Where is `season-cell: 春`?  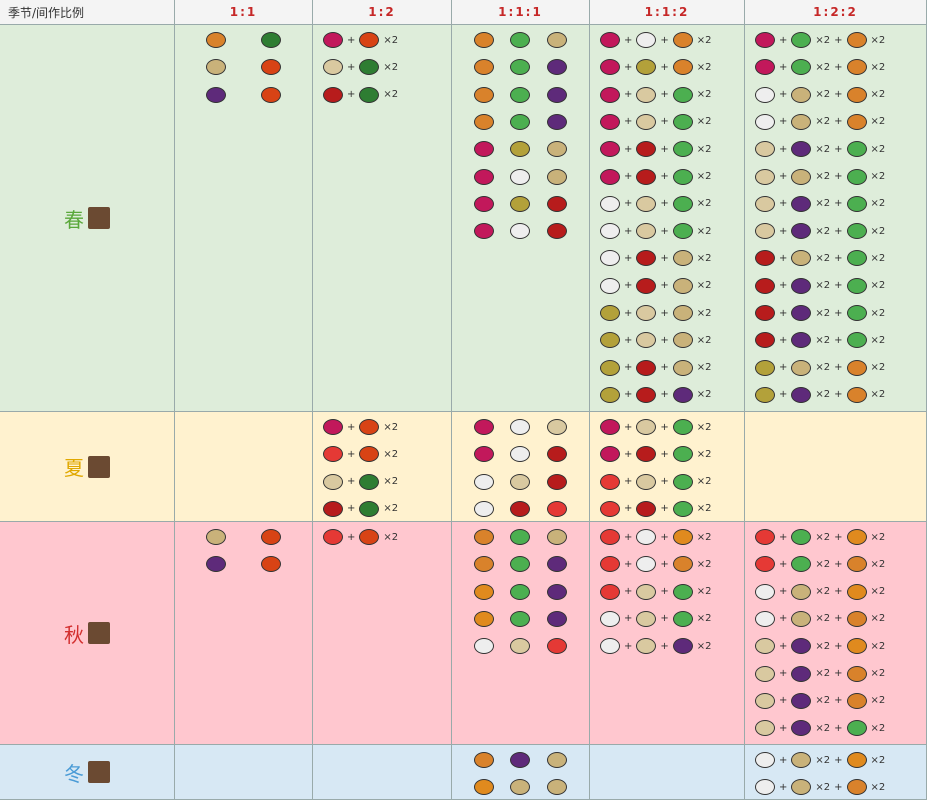
season-cell: 春 is located at coordinates (87, 218).